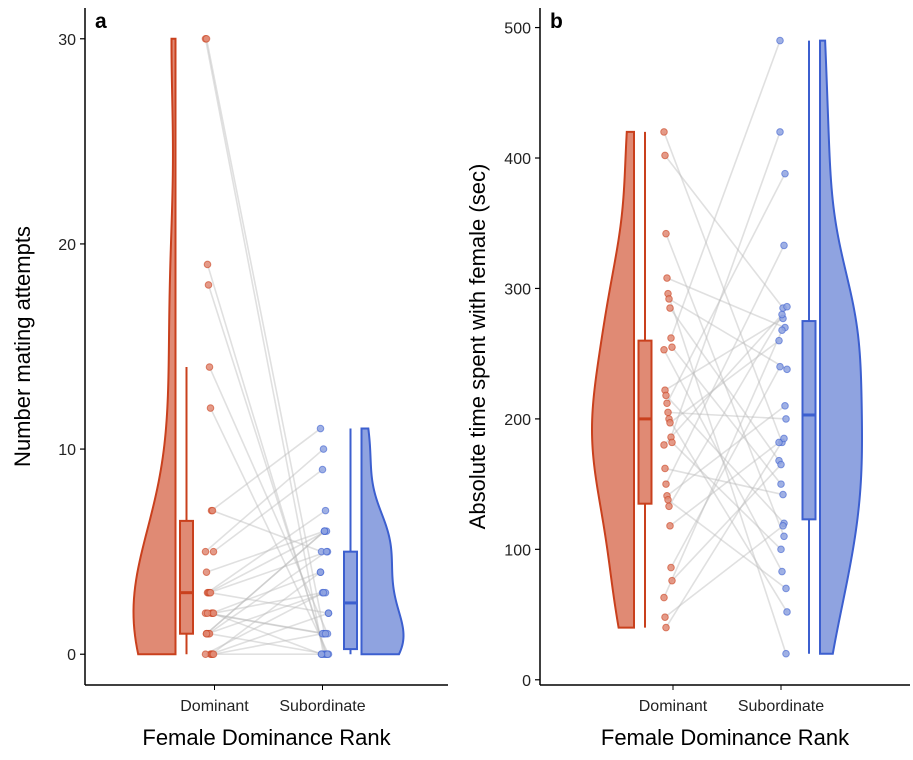 The width and height of the screenshot is (913, 760). Describe the element at coordinates (67, 245) in the screenshot. I see `y-tick-label: 20` at that location.